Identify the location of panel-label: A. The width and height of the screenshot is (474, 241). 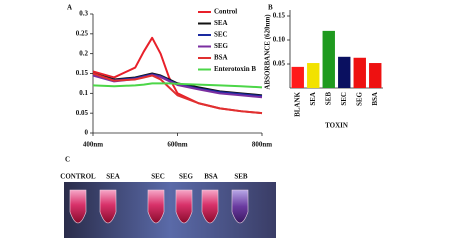
(69, 8).